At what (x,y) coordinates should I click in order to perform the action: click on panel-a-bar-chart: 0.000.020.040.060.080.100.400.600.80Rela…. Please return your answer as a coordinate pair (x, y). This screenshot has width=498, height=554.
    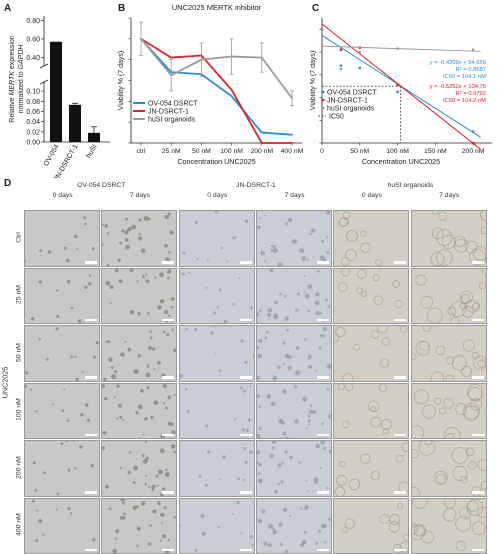
    Looking at the image, I should click on (57, 89).